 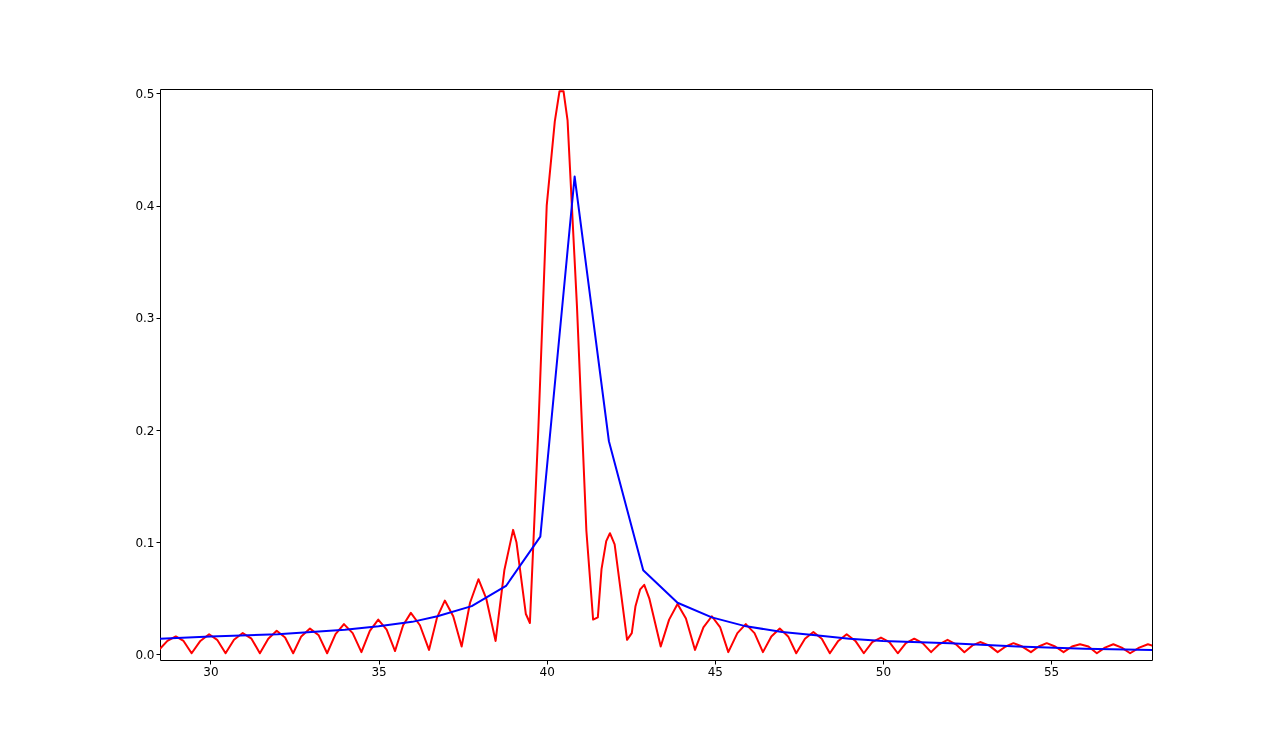 I want to click on y-tick-label: 0.2, so click(x=145, y=430).